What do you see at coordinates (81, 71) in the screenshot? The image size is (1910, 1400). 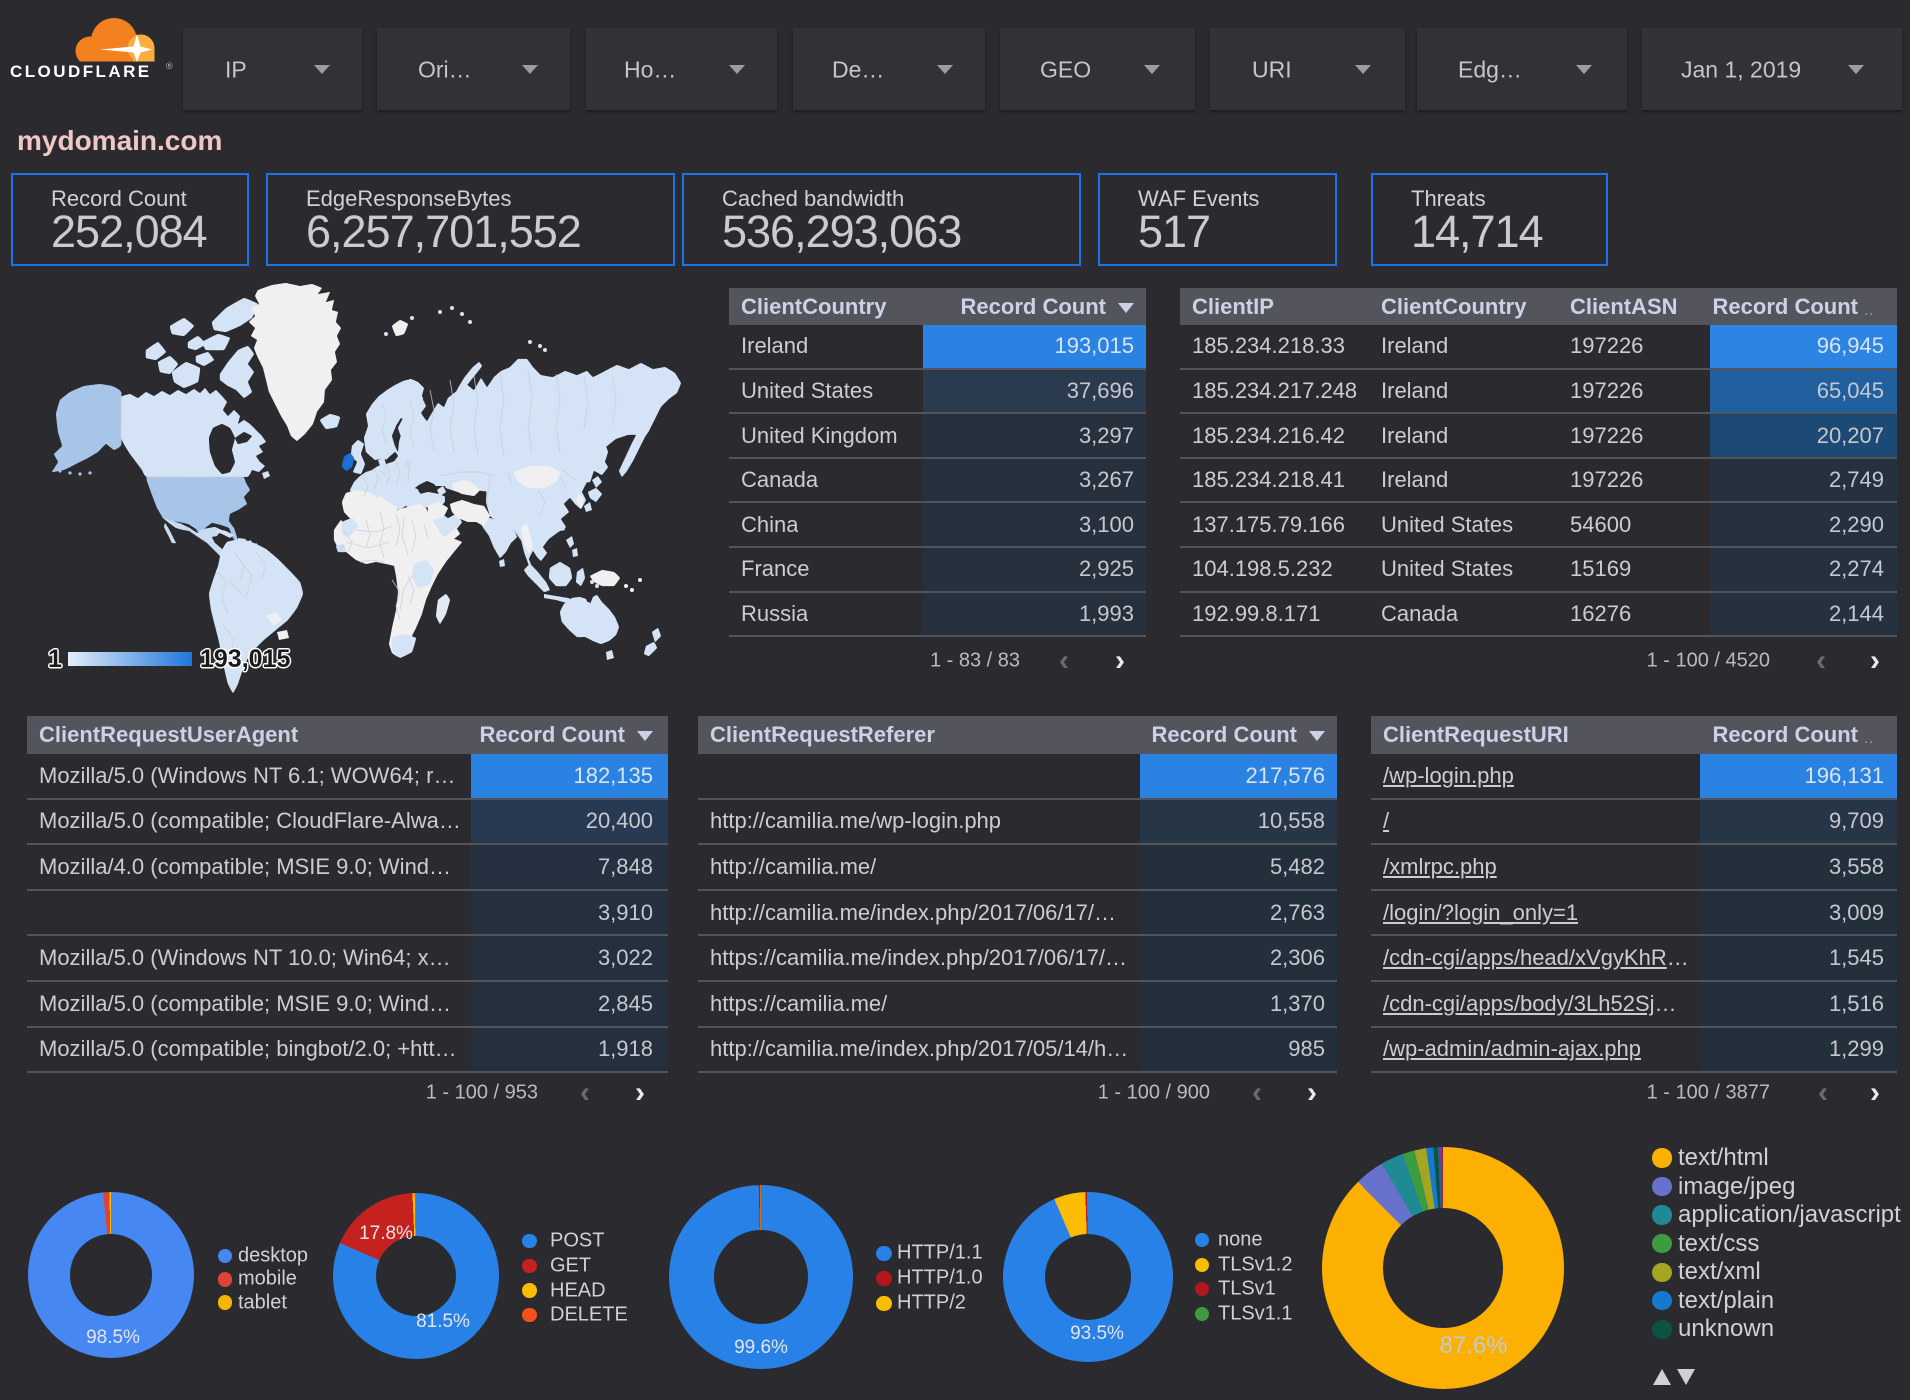 I see `svg-text: CLOUDFLARE` at bounding box center [81, 71].